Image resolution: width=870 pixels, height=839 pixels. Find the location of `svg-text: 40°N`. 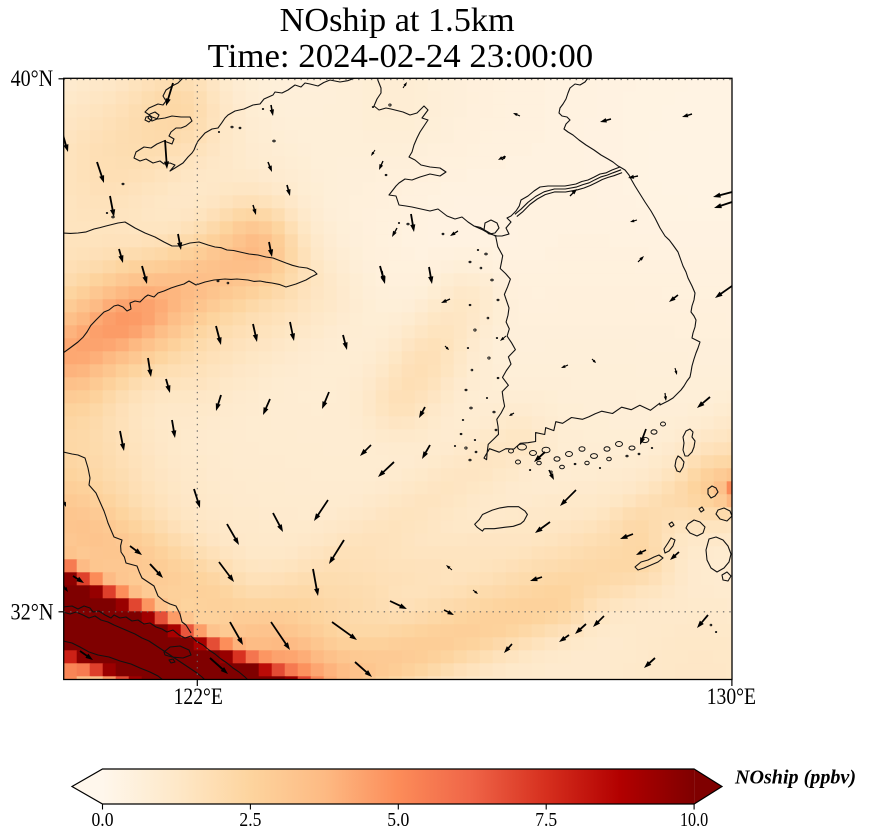

svg-text: 40°N is located at coordinates (32, 78).